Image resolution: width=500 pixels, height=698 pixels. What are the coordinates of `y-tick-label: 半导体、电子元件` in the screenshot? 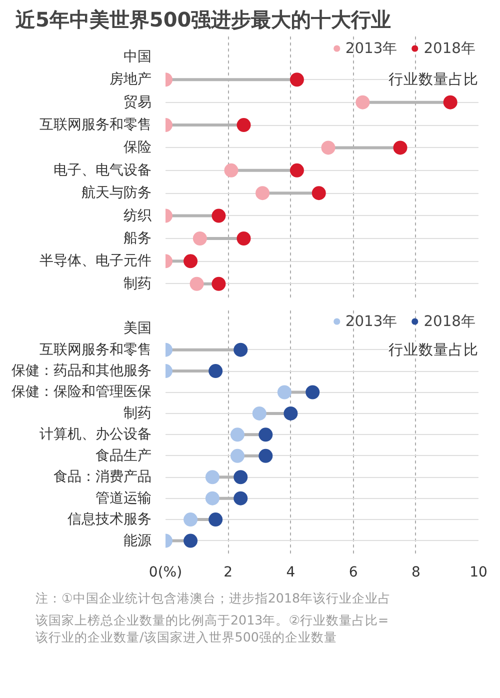 It's located at (96, 261).